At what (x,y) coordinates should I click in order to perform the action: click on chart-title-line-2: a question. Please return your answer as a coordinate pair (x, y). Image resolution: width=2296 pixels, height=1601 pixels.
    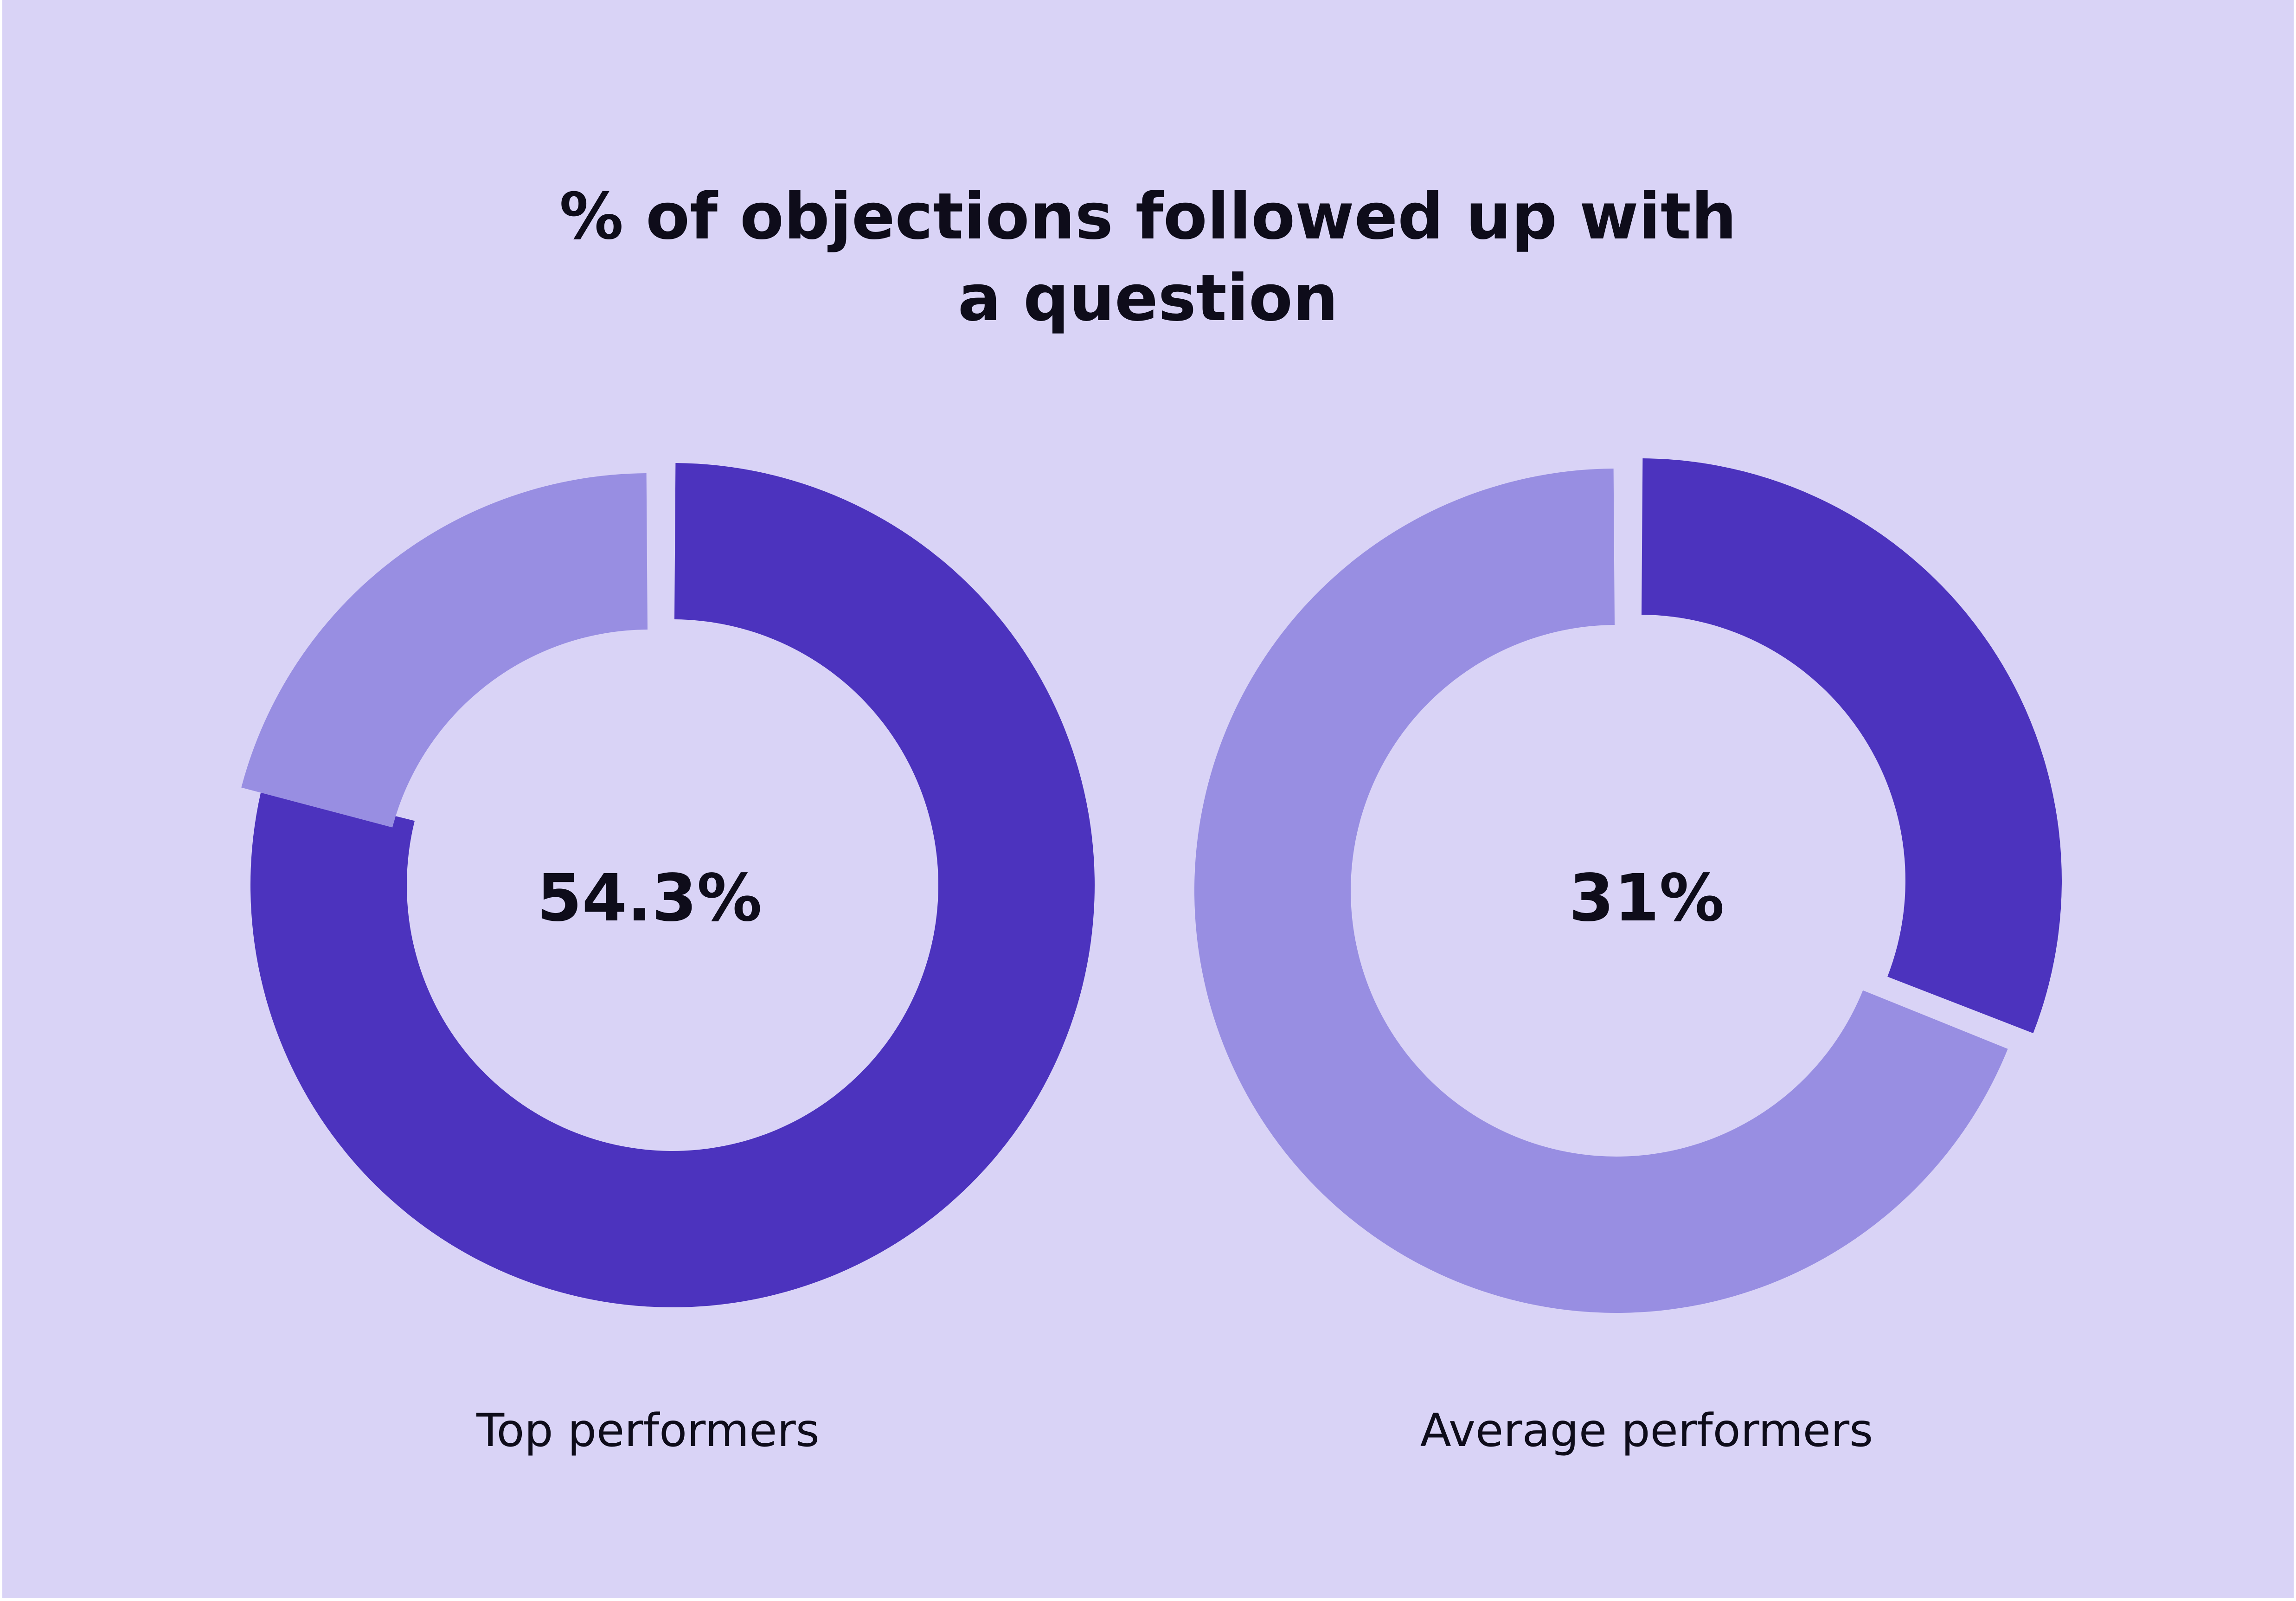
    Looking at the image, I should click on (1148, 298).